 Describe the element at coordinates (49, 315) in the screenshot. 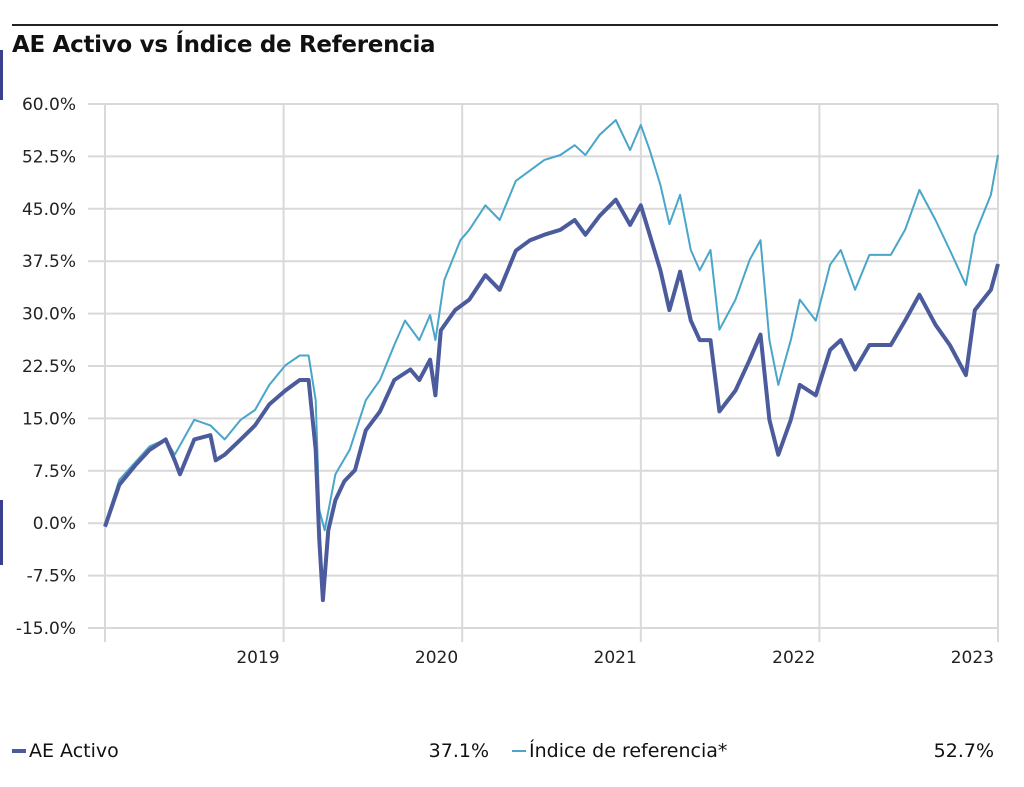

I see `y-tick-label: 30.0%` at that location.